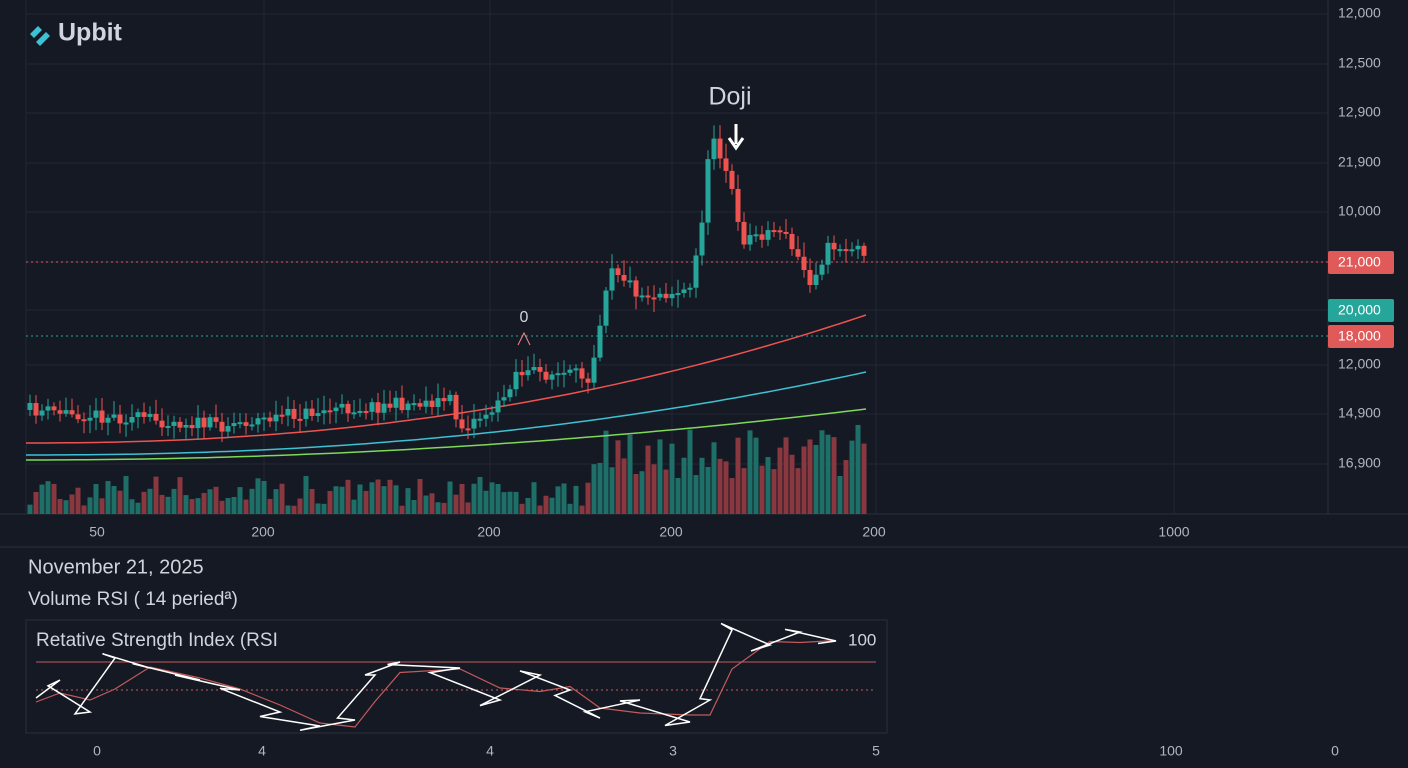  I want to click on rsi-axis: 0 4 4 3 5 100 0, so click(716, 751).